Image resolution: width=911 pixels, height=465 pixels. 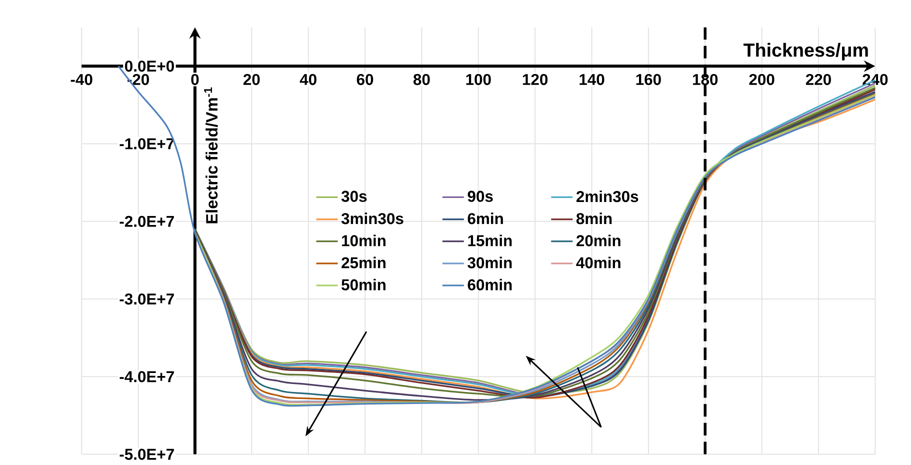 What do you see at coordinates (535, 80) in the screenshot?
I see `x-tick-label: 120` at bounding box center [535, 80].